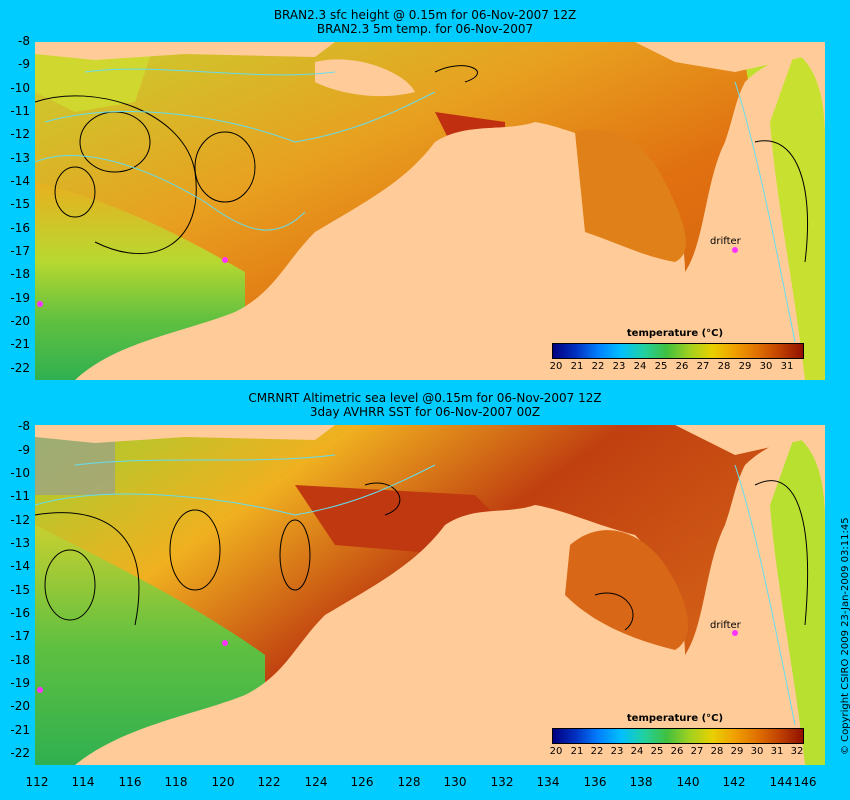  I want to click on bottom-drifter-label: drifter, so click(725, 625).